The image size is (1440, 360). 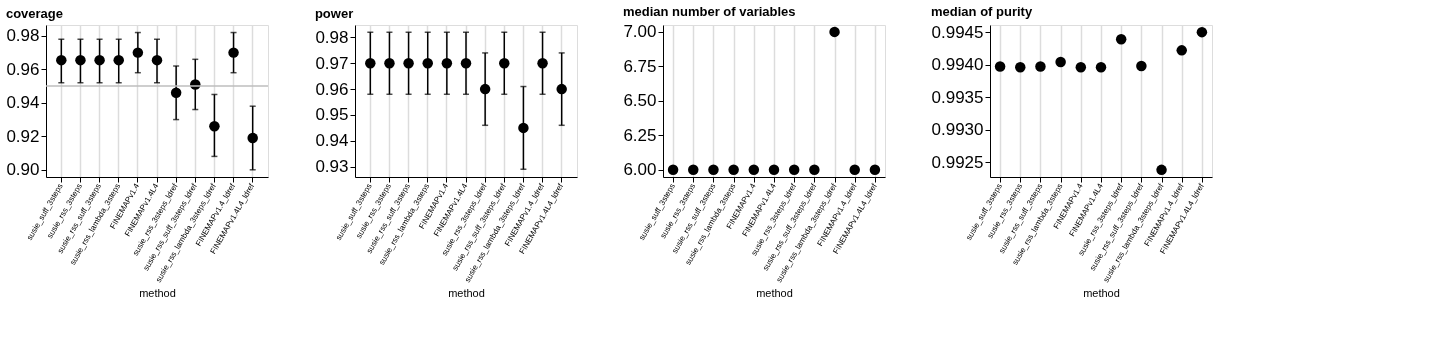 What do you see at coordinates (957, 162) in the screenshot?
I see `y-tick-label: 0.9925` at bounding box center [957, 162].